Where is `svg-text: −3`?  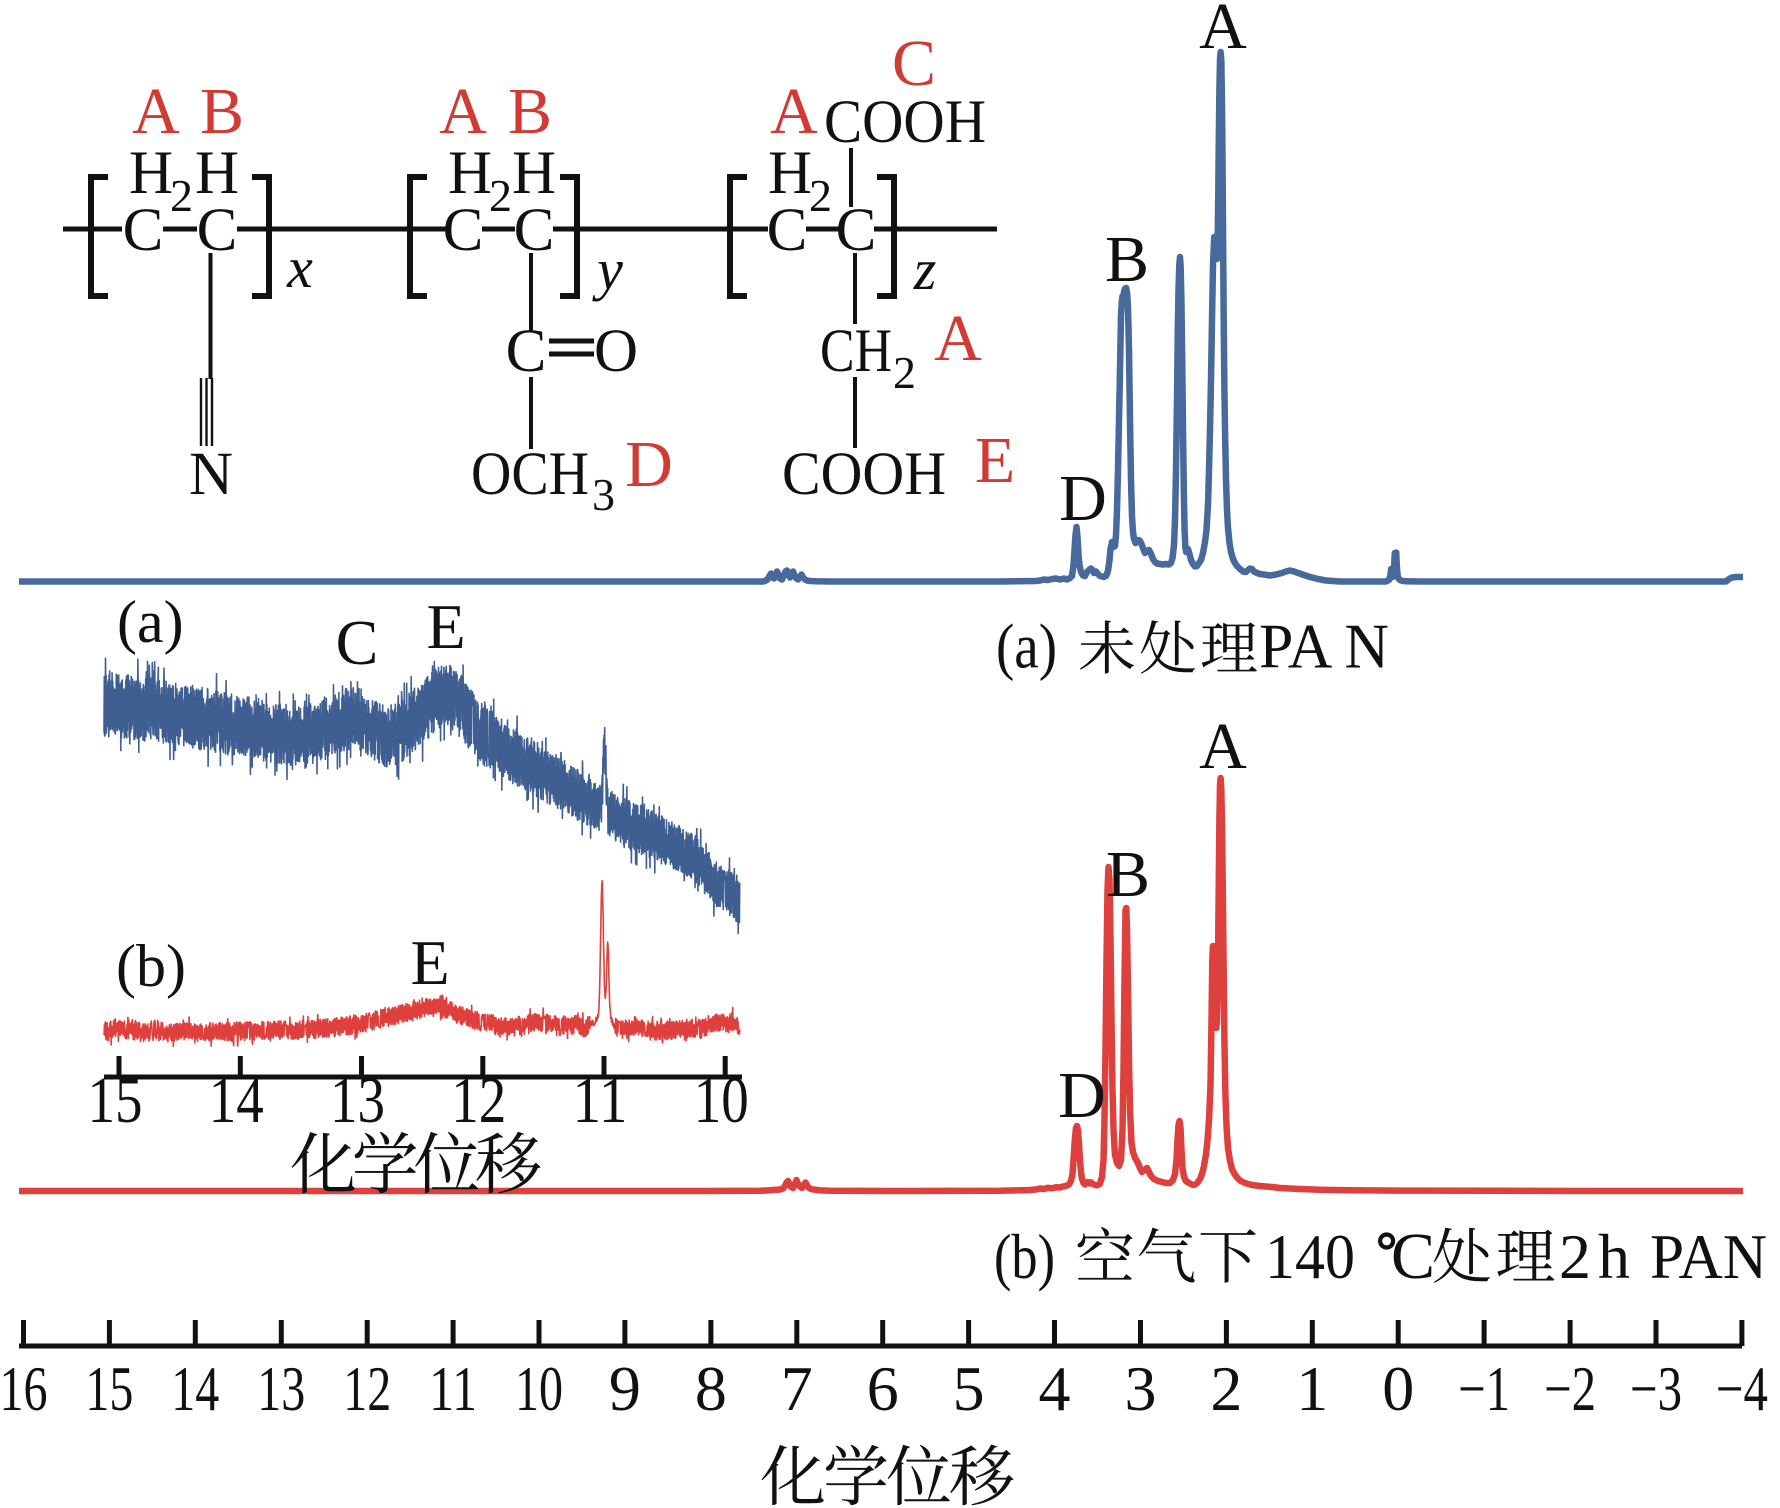
svg-text: −3 is located at coordinates (1656, 1388).